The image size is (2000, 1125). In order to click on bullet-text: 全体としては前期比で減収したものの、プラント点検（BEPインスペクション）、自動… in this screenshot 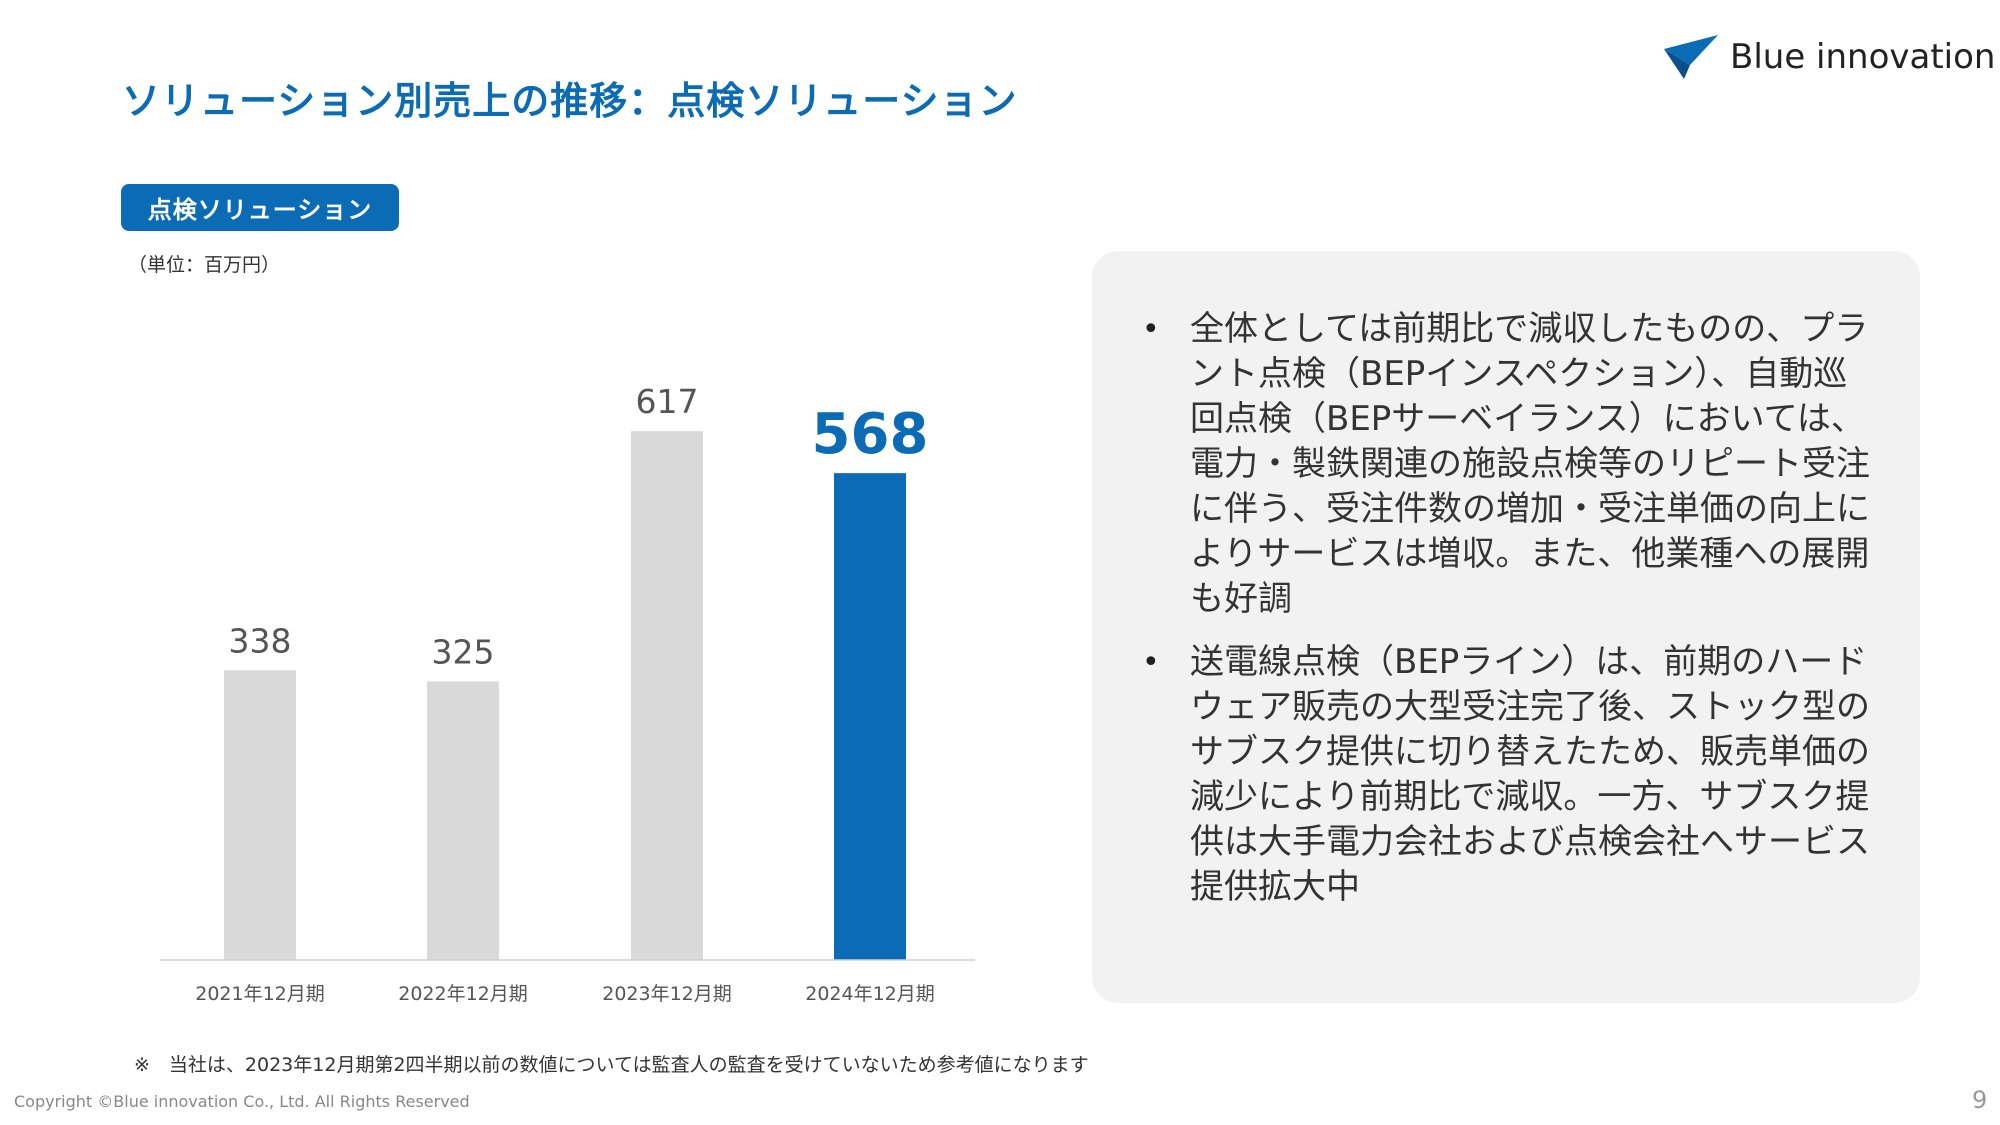, I will do `click(1530, 464)`.